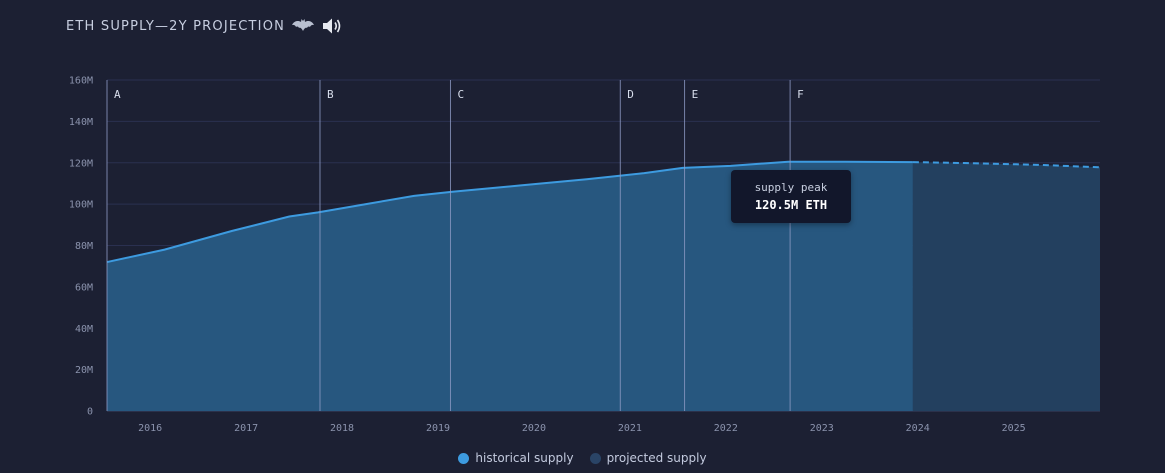 Image resolution: width=1165 pixels, height=473 pixels. What do you see at coordinates (84, 287) in the screenshot?
I see `y-tick-label: 60M` at bounding box center [84, 287].